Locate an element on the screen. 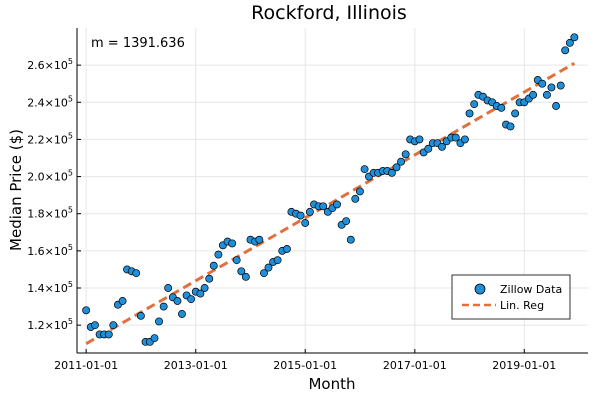  x-tick-label: 2013-01-01 is located at coordinates (196, 365).